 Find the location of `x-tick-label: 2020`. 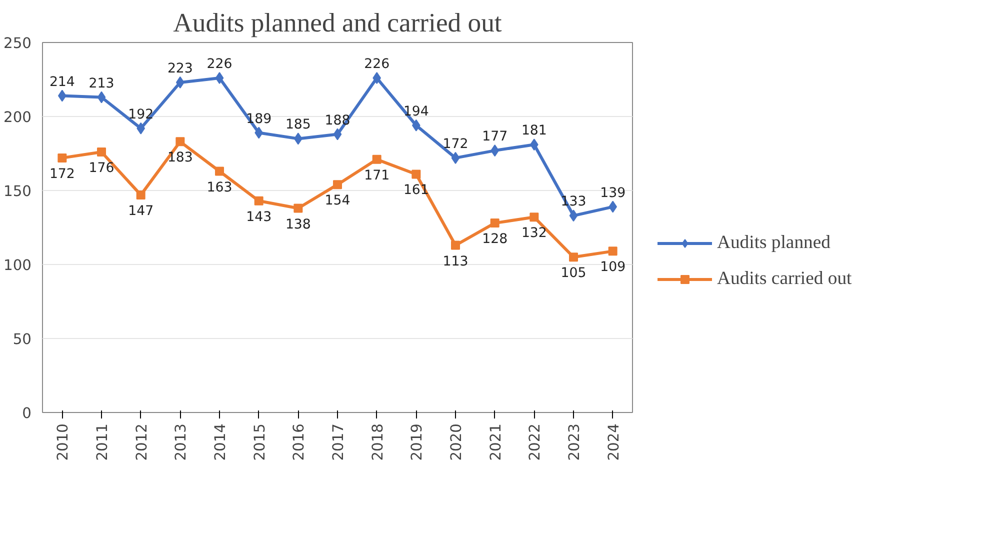

x-tick-label: 2020 is located at coordinates (456, 442).